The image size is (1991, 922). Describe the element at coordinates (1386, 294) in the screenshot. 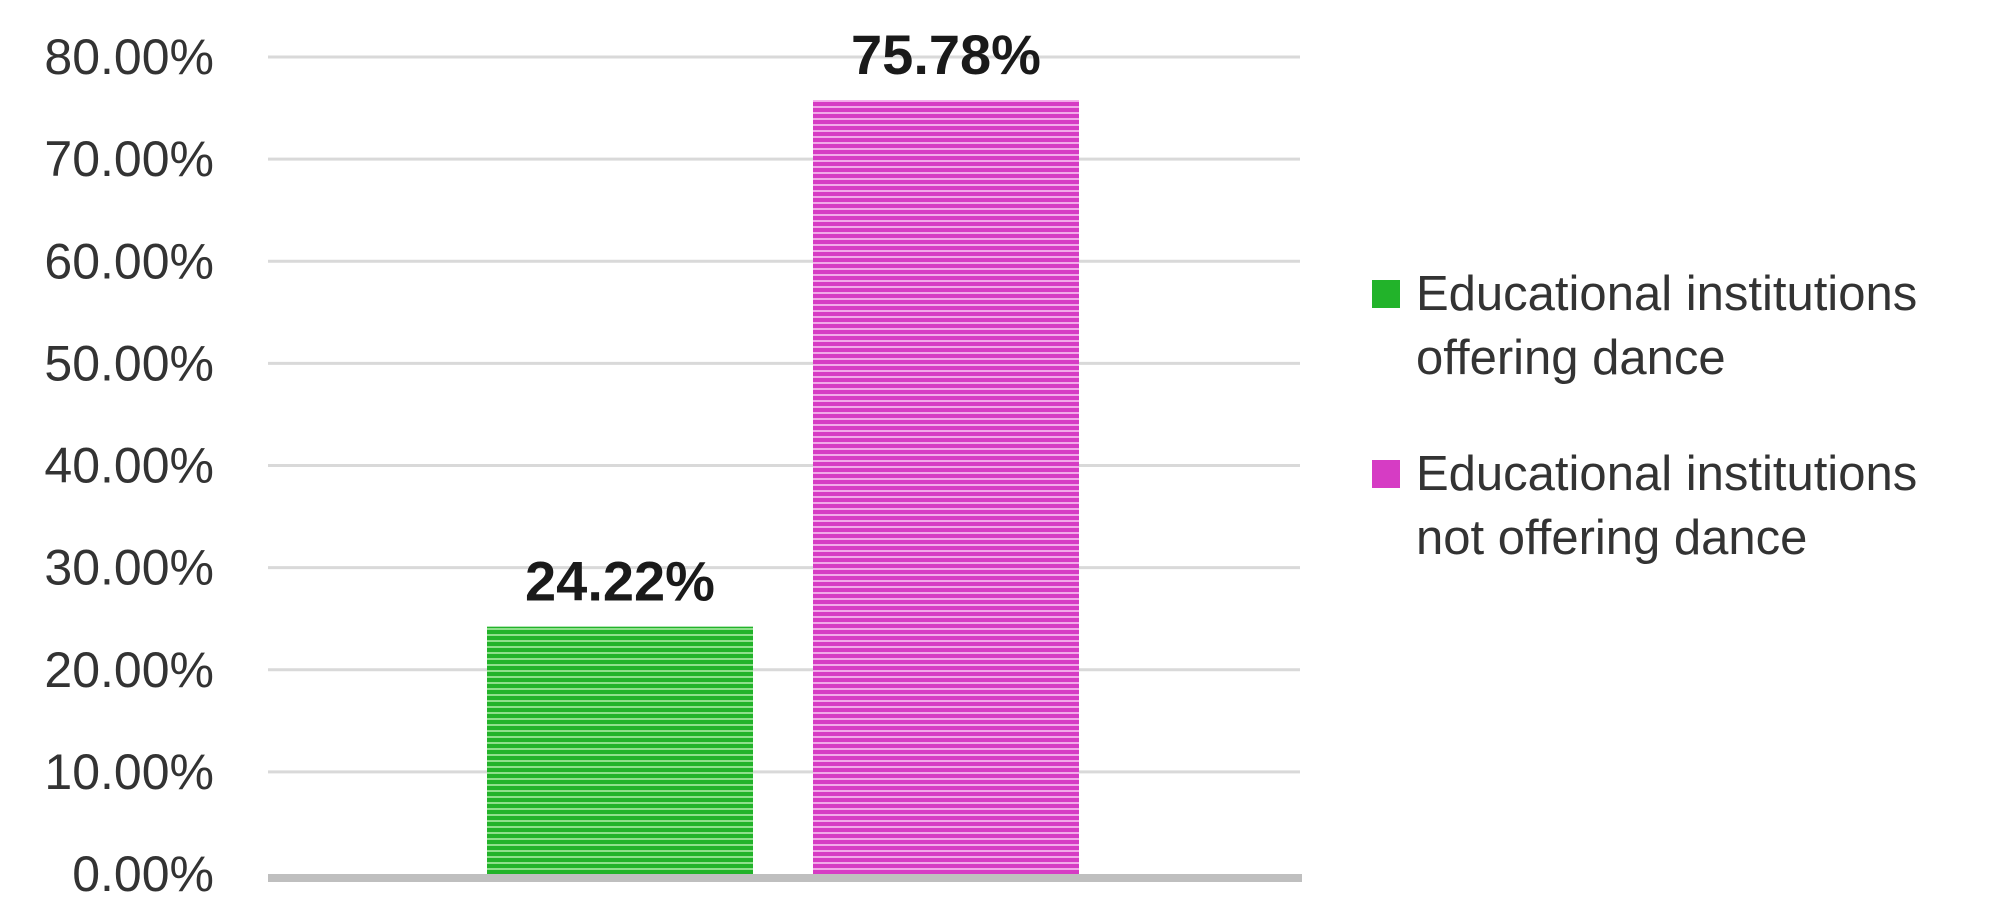

I see `legend-swatch-offering` at that location.